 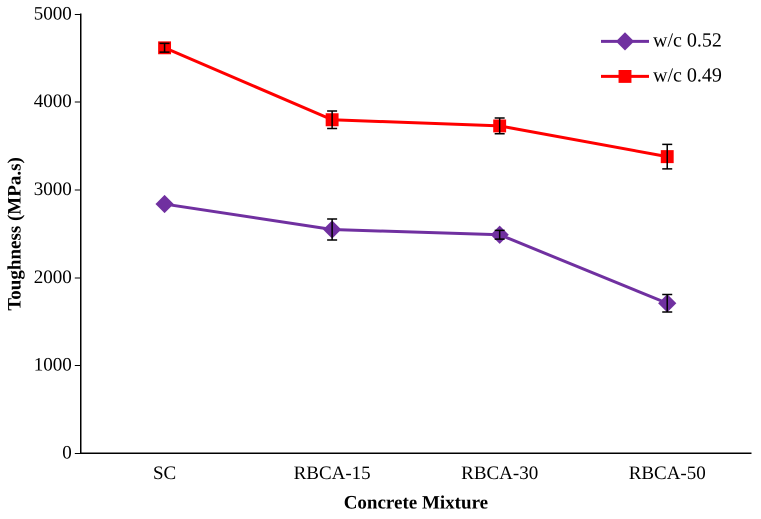 What do you see at coordinates (416, 503) in the screenshot?
I see `x-axis-title: Concrete Mixture` at bounding box center [416, 503].